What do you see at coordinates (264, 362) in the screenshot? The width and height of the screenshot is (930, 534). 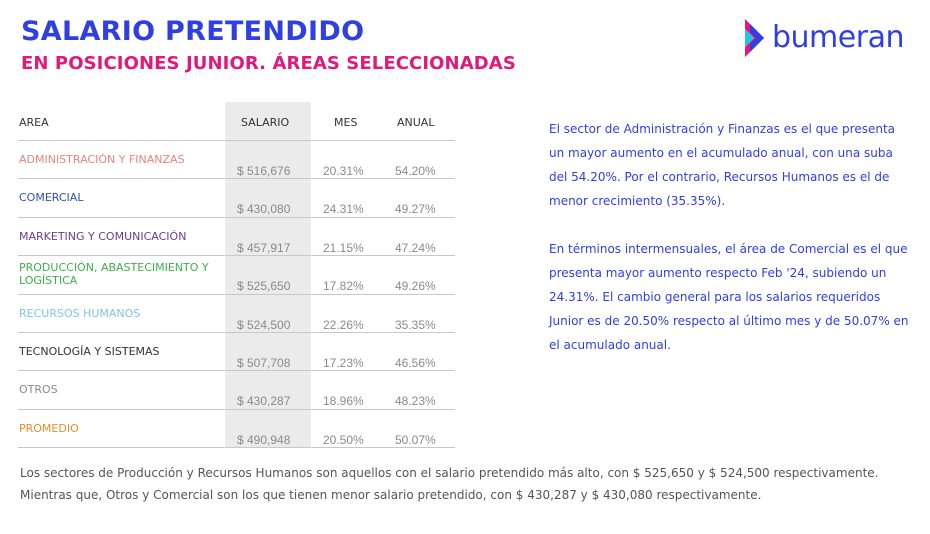 I see `salario-value: $ 507,708` at bounding box center [264, 362].